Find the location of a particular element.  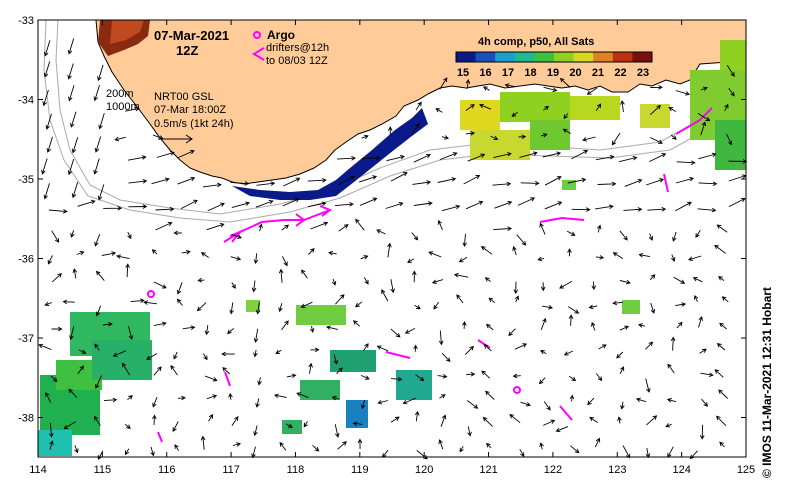

x-tick-label: 123 is located at coordinates (617, 470).